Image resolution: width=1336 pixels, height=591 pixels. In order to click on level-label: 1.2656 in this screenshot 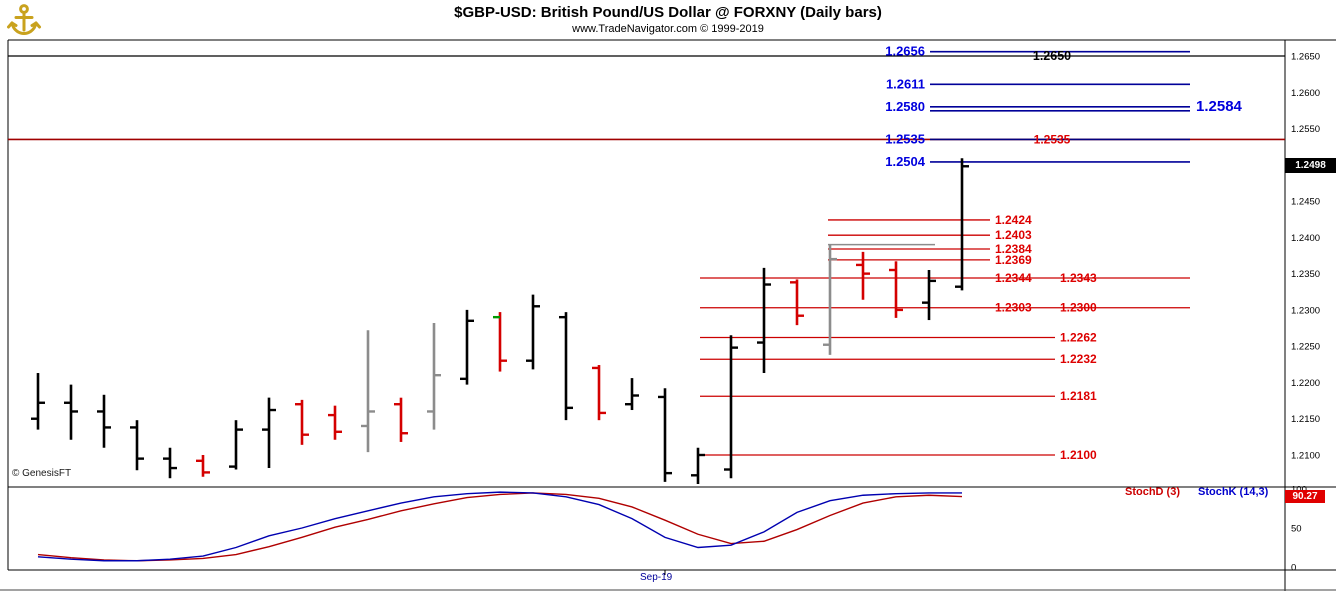, I will do `click(905, 51)`.